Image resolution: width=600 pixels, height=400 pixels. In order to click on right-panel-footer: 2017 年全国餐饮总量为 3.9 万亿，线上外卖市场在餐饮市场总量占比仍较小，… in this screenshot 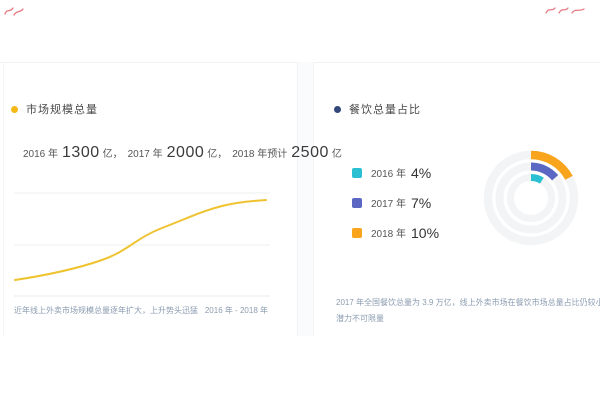, I will do `click(468, 311)`.